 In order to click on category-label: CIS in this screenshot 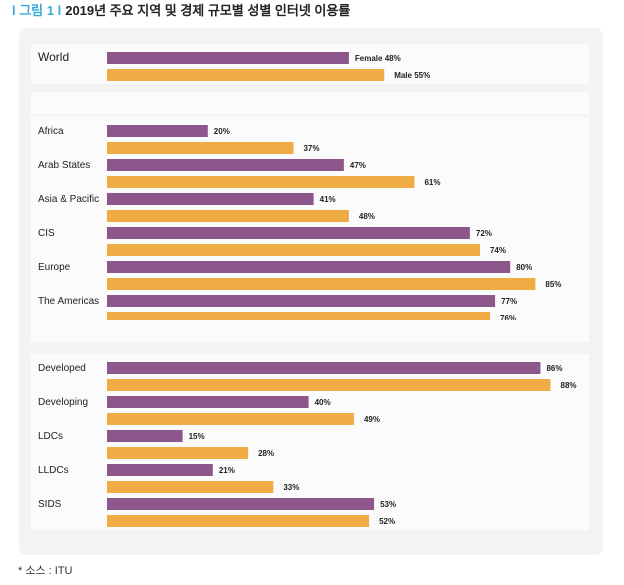, I will do `click(46, 233)`.